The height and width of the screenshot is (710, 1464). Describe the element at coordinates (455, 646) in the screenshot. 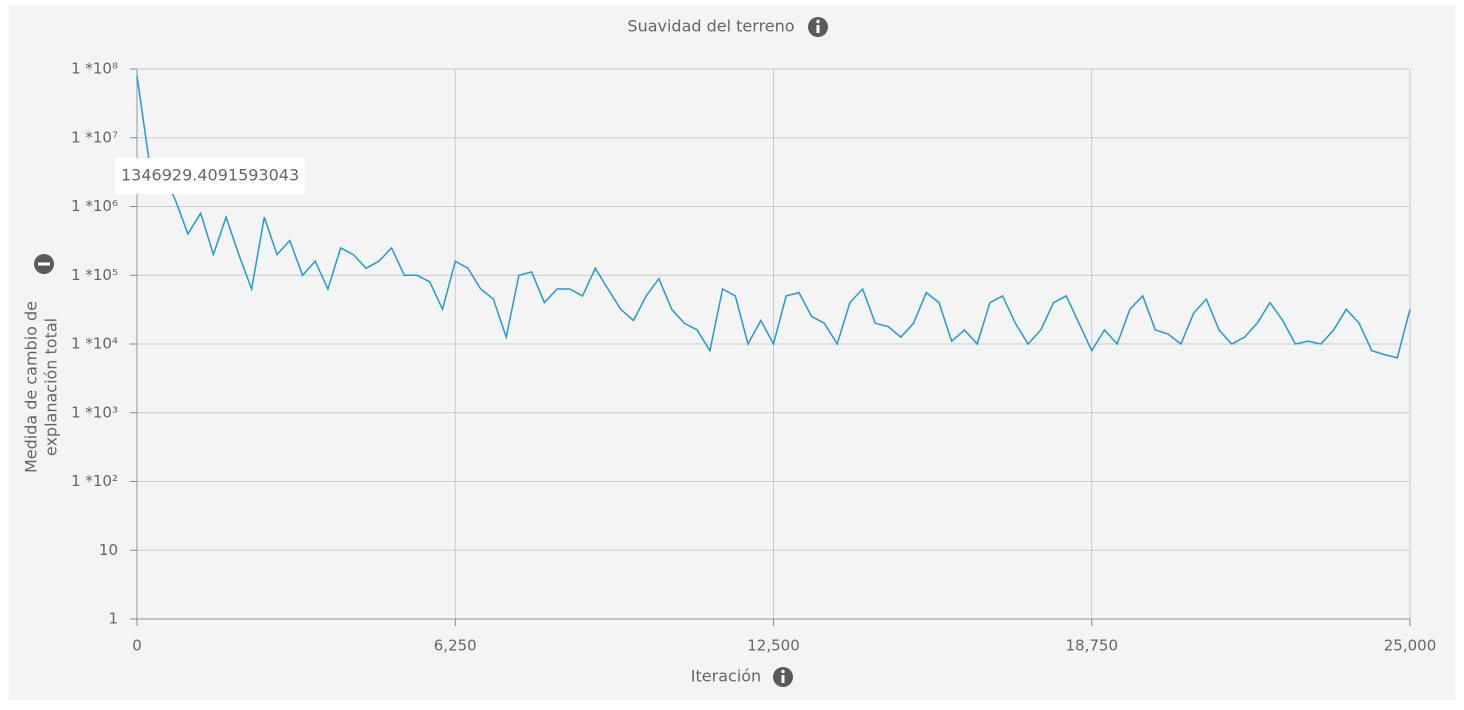

I see `x-tick-label: 6,250` at that location.